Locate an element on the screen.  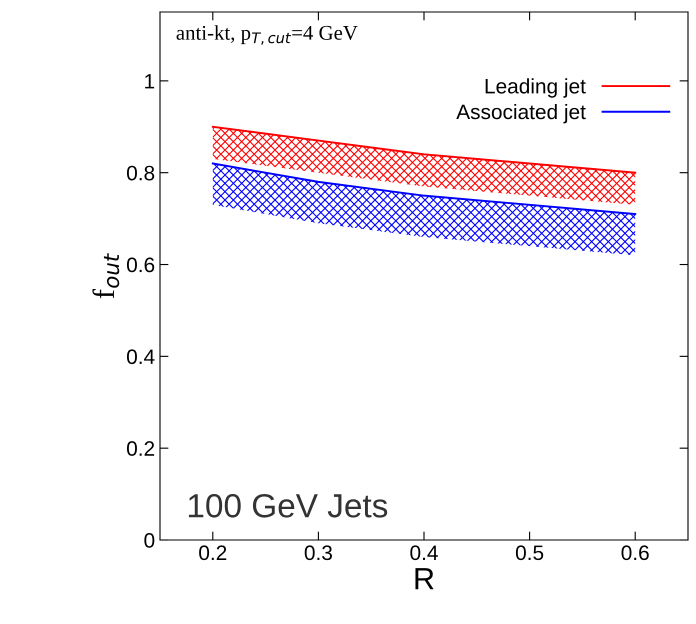
annotation: anti-kt, p$_{T,cut}$=4 GeV is located at coordinates (267, 35).